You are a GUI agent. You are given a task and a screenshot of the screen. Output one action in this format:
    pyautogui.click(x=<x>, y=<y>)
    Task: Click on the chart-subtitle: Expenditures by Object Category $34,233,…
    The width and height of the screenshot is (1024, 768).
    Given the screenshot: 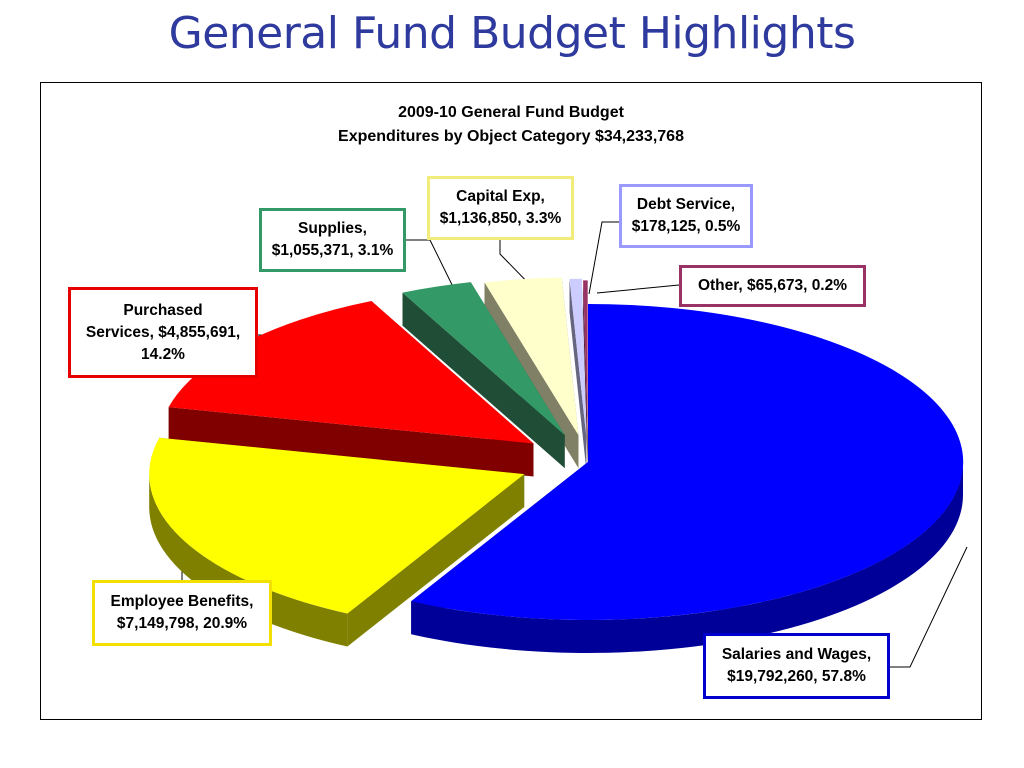 What is the action you would take?
    pyautogui.click(x=511, y=136)
    